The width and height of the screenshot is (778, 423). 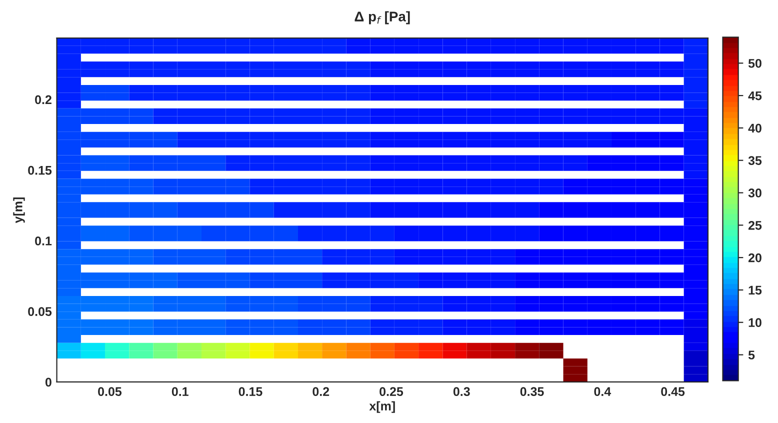 I want to click on y-tick-label: 0.15, so click(x=40, y=170).